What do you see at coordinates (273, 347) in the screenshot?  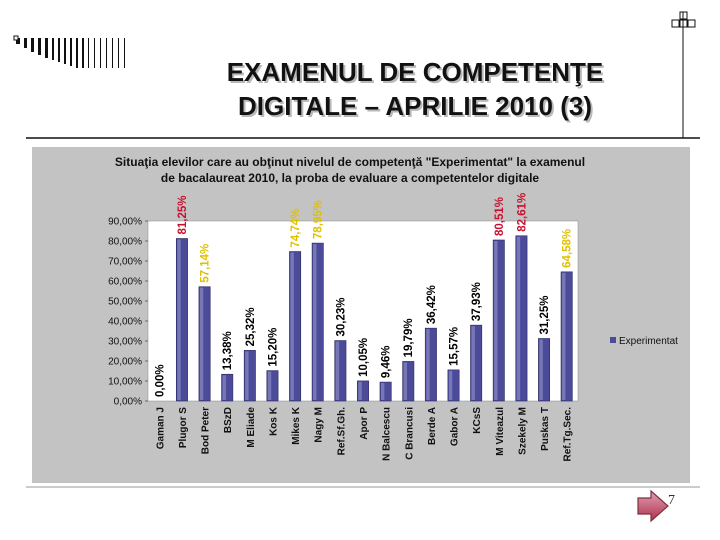 I see `bar-value-label: 15,20%` at bounding box center [273, 347].